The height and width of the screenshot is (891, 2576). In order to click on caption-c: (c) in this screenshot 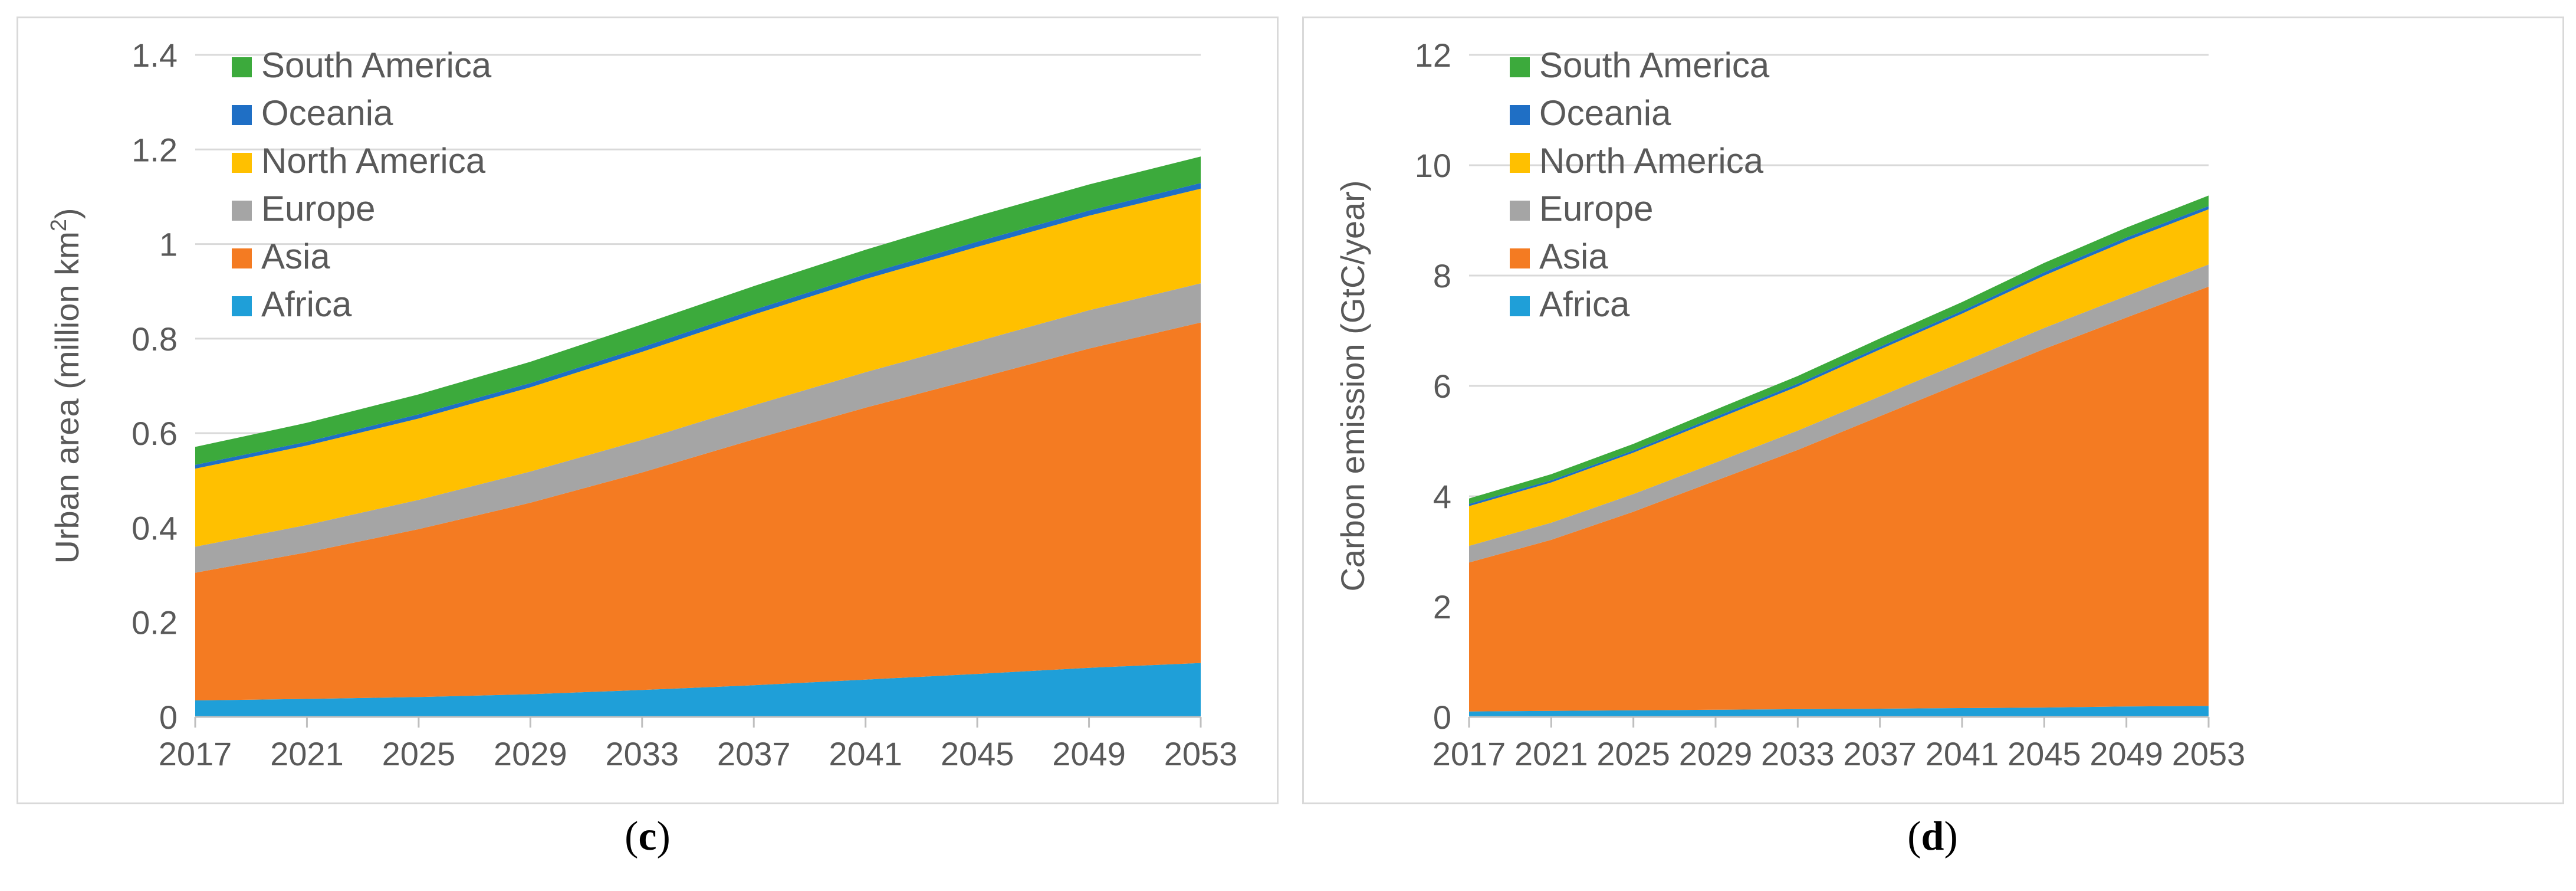, I will do `click(648, 837)`.